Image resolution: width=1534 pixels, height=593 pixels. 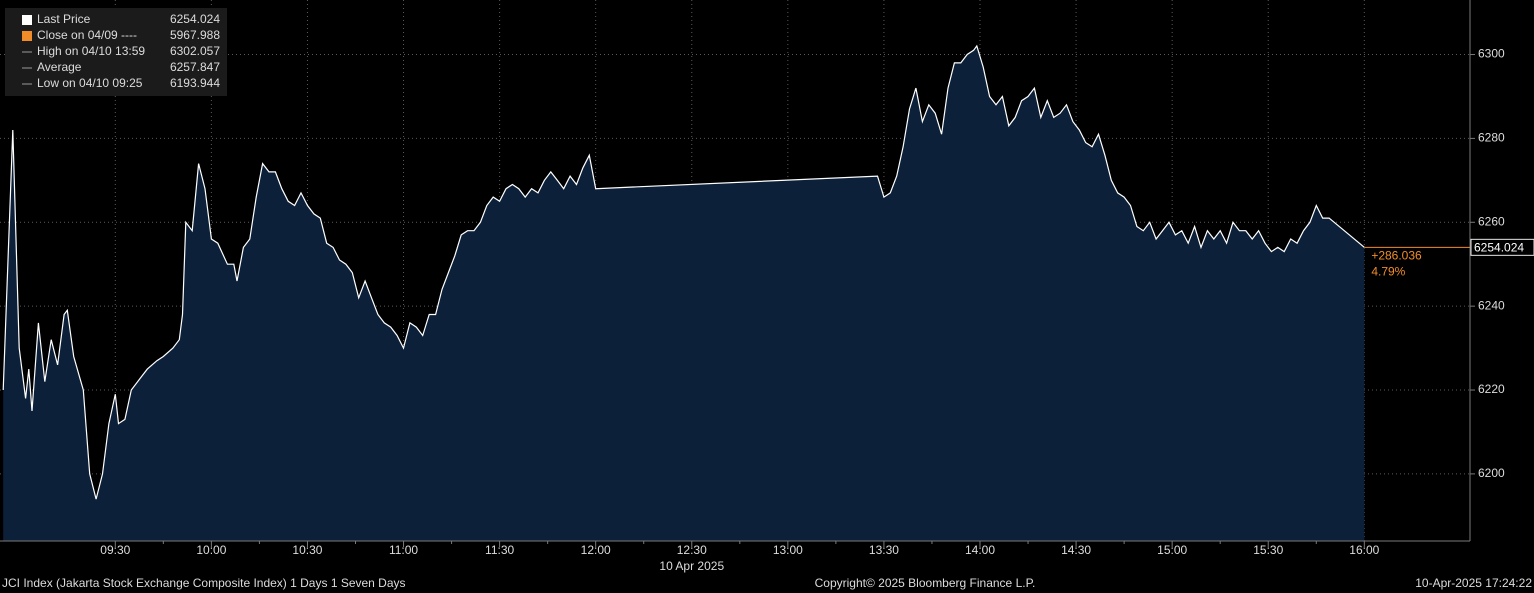 I want to click on legend-label: High on 04/10 13:59, so click(x=91, y=51).